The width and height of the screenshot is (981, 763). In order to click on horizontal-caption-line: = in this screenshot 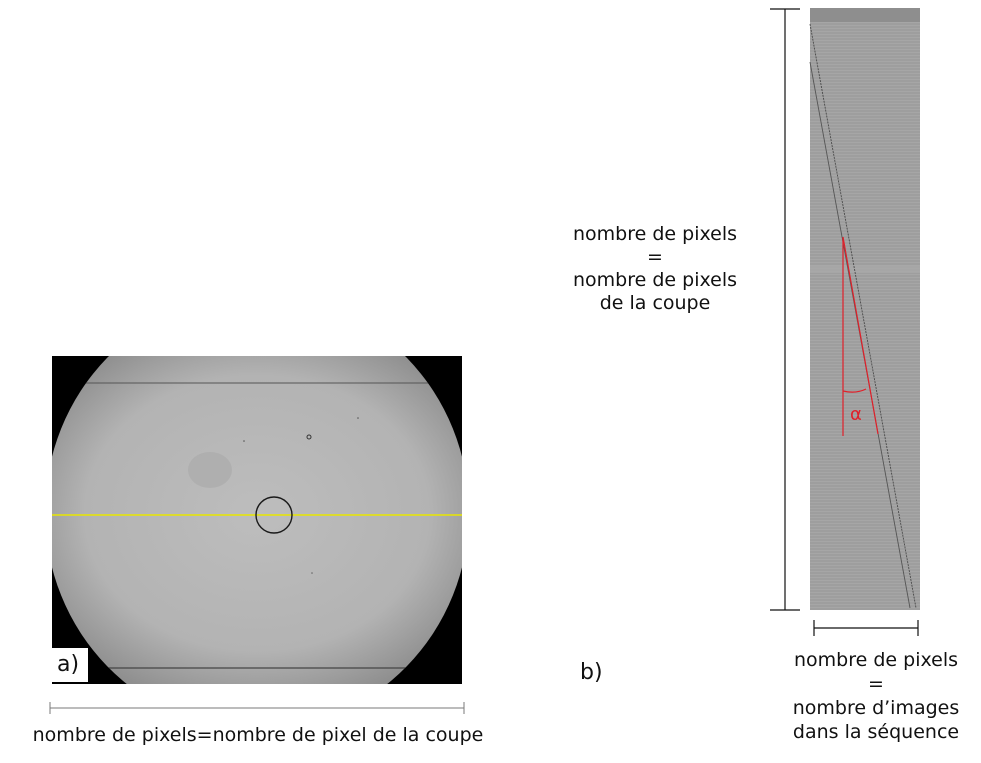, I will do `click(876, 684)`.